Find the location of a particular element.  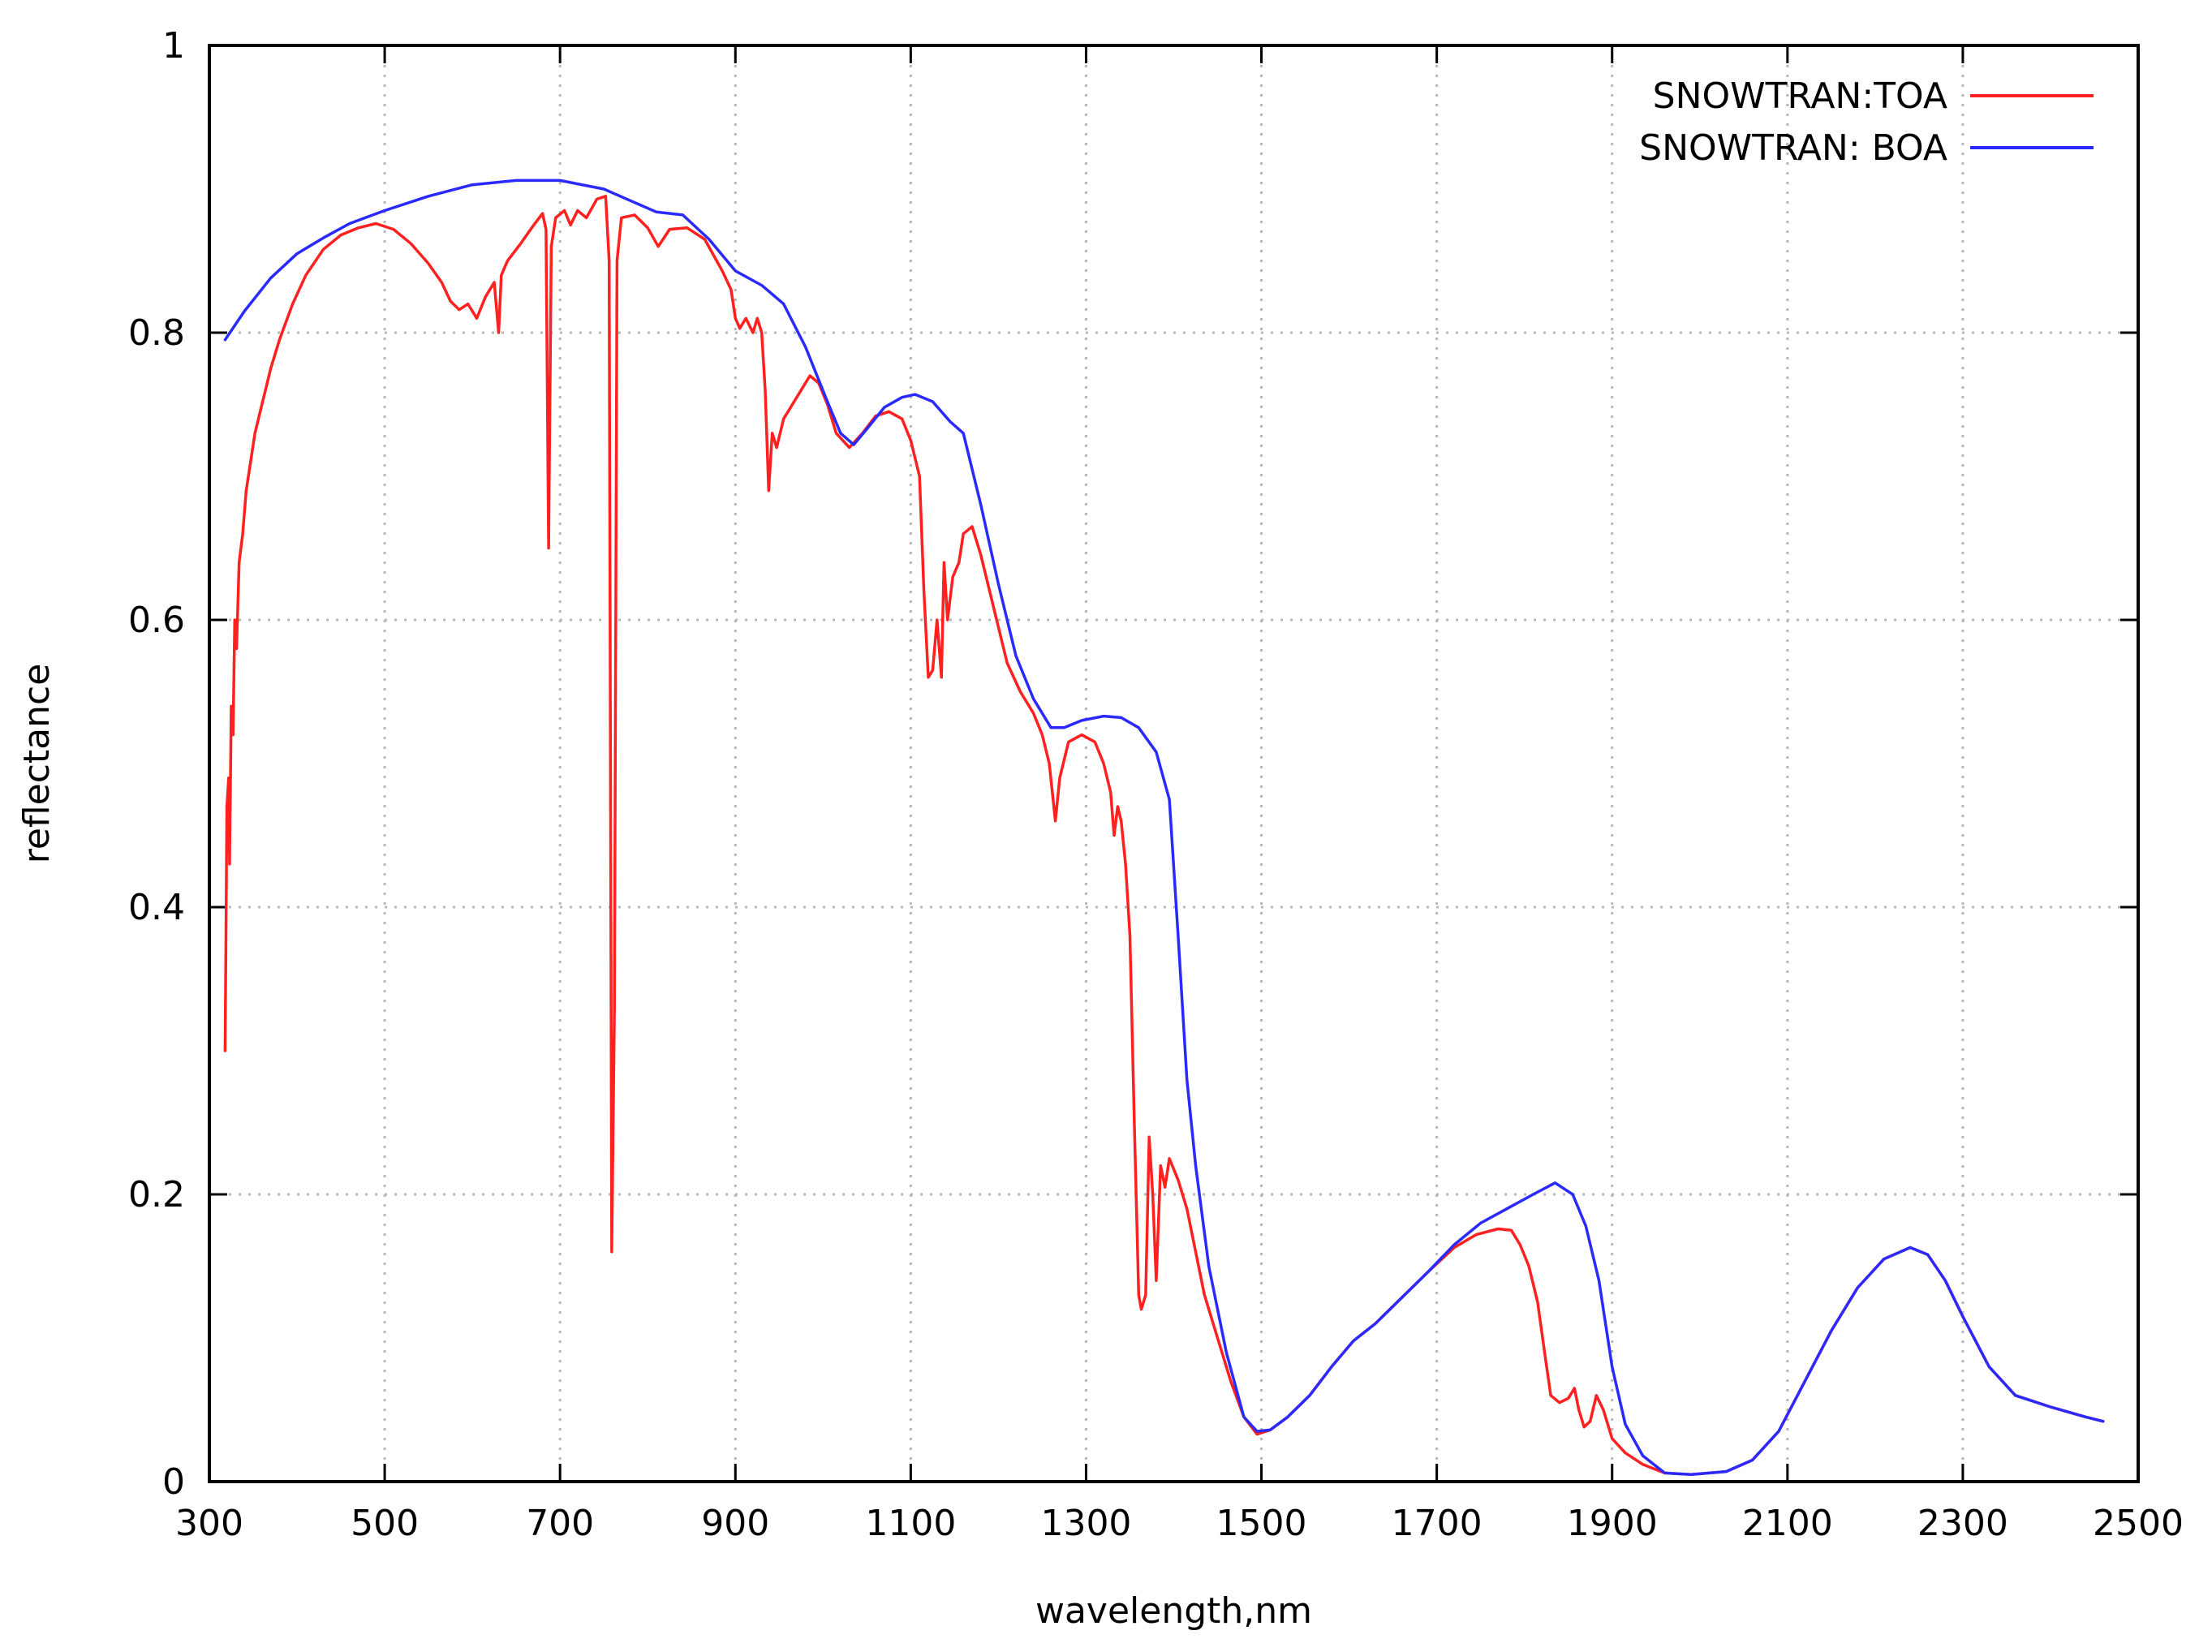

y-tick-label: 0.8 is located at coordinates (157, 333).